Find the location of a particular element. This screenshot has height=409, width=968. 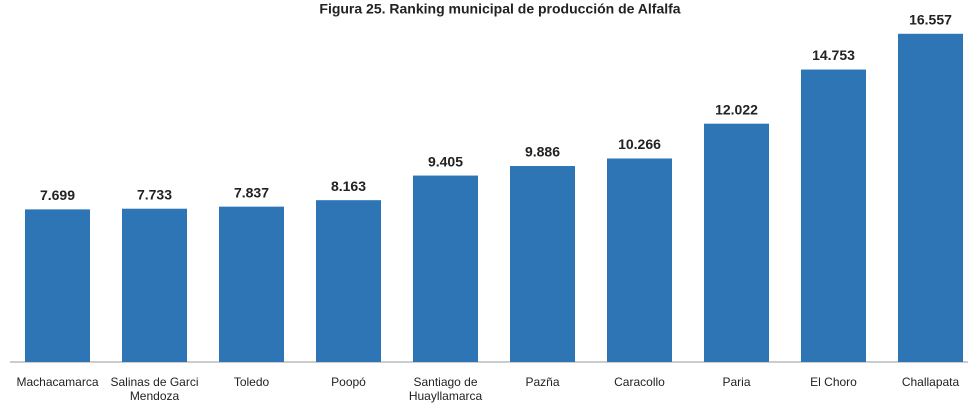

x-tick-label: El Choro is located at coordinates (833, 382).